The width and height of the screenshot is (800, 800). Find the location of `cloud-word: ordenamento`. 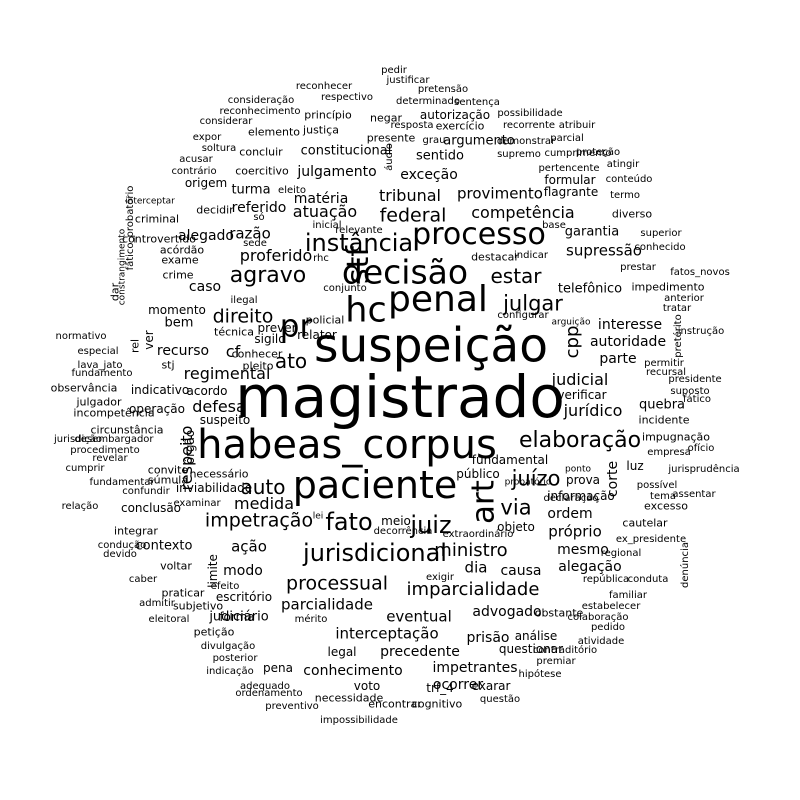

cloud-word: ordenamento is located at coordinates (269, 693).